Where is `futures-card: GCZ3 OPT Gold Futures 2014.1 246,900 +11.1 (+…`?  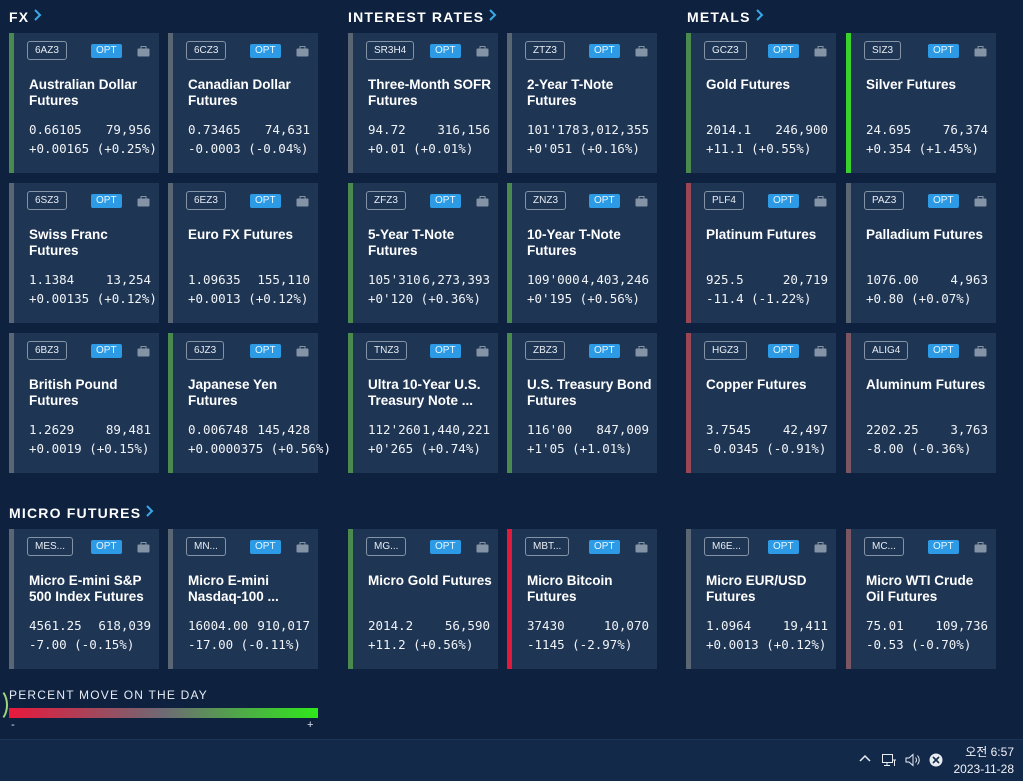 futures-card: GCZ3 OPT Gold Futures 2014.1 246,900 +11.1 (+… is located at coordinates (761, 103).